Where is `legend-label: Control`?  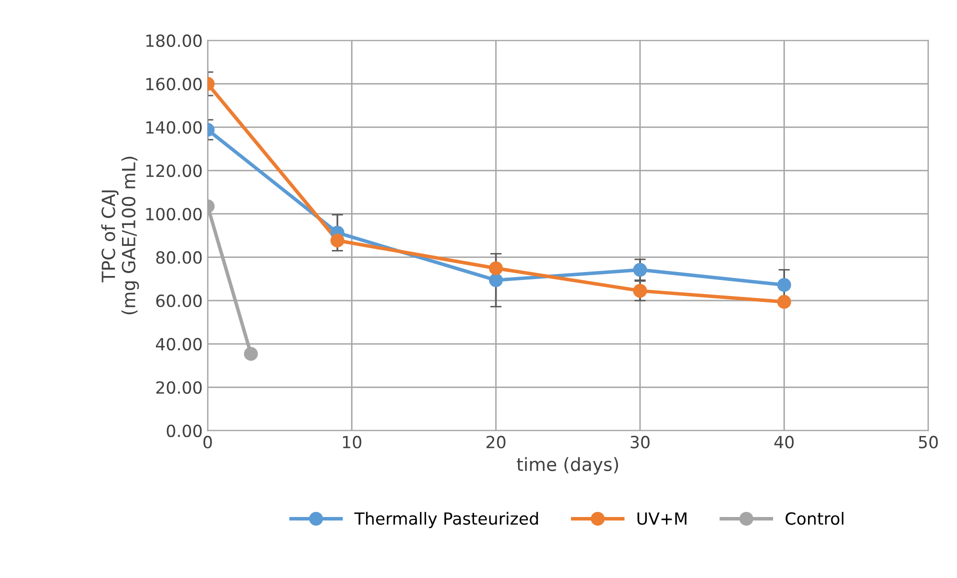 legend-label: Control is located at coordinates (815, 518).